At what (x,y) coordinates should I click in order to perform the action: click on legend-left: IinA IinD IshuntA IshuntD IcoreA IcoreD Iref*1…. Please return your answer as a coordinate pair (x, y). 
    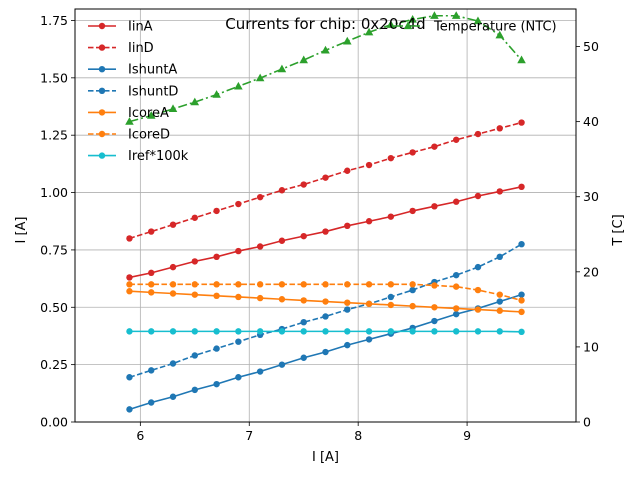
    Looking at the image, I should click on (138, 92).